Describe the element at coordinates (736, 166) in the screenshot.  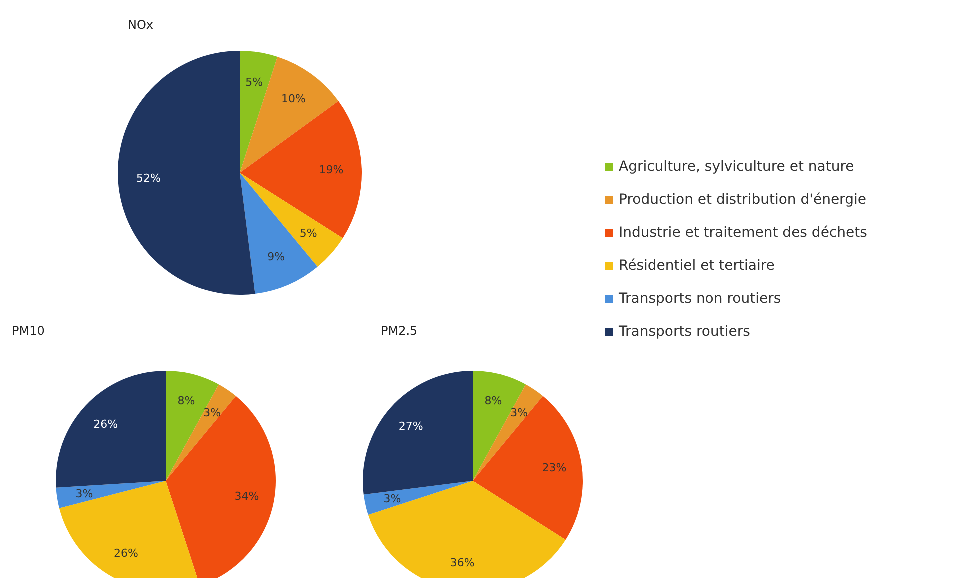
I see `legend-label: Agriculture, sylviculture et nature` at that location.